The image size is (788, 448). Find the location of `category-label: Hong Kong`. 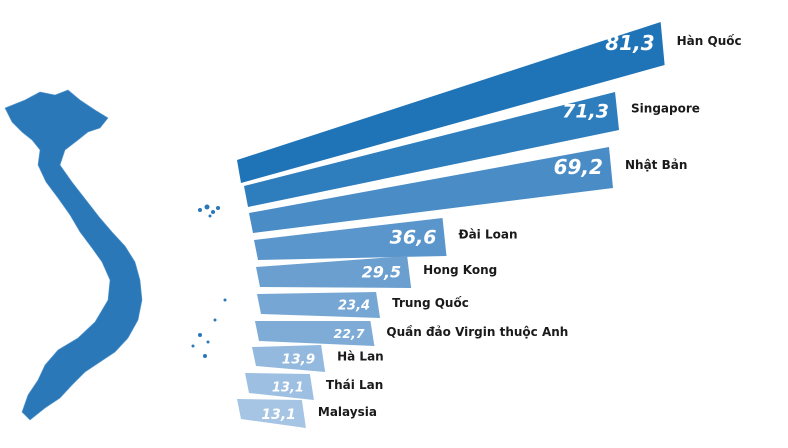

category-label: Hong Kong is located at coordinates (460, 270).